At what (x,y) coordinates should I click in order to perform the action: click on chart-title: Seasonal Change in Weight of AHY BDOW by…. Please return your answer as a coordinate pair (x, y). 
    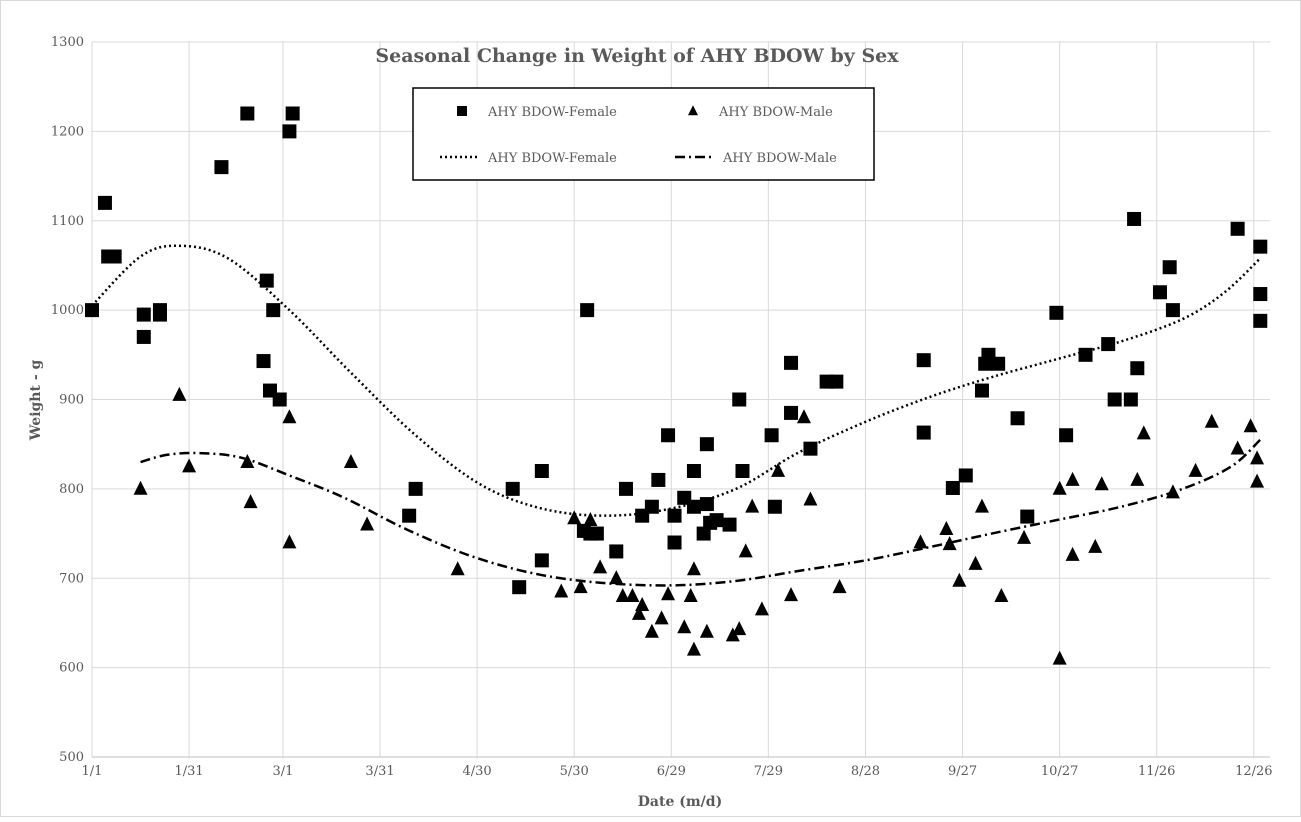
    Looking at the image, I should click on (637, 56).